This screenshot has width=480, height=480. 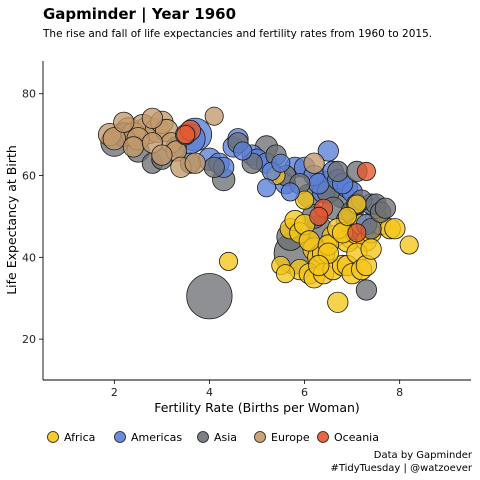 I want to click on x-tick-label: 8, so click(x=399, y=392).